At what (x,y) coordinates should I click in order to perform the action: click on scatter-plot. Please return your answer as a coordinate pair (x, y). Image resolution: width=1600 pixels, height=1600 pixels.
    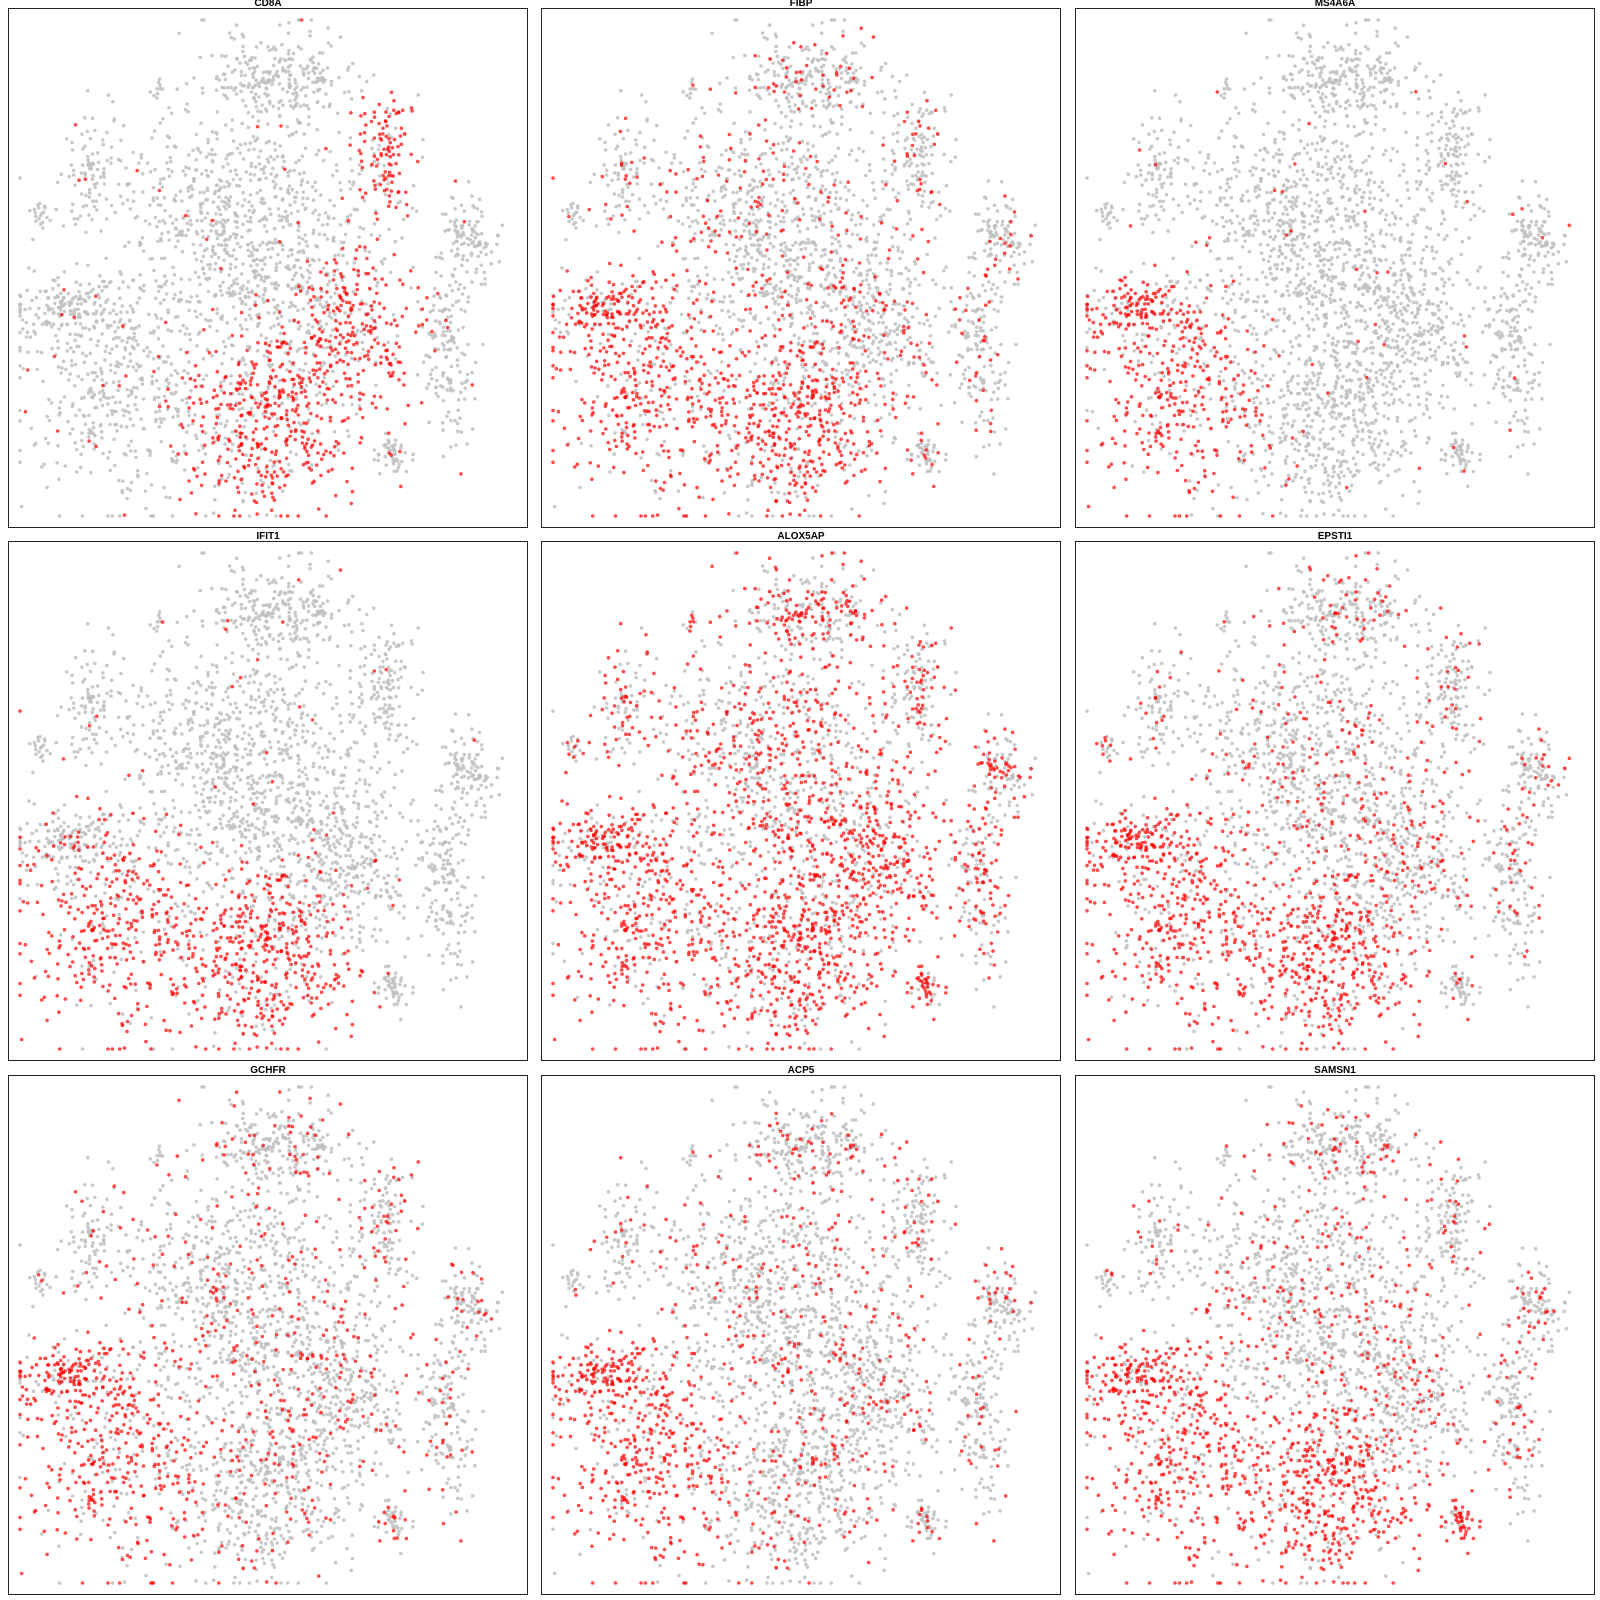
    Looking at the image, I should click on (794, 268).